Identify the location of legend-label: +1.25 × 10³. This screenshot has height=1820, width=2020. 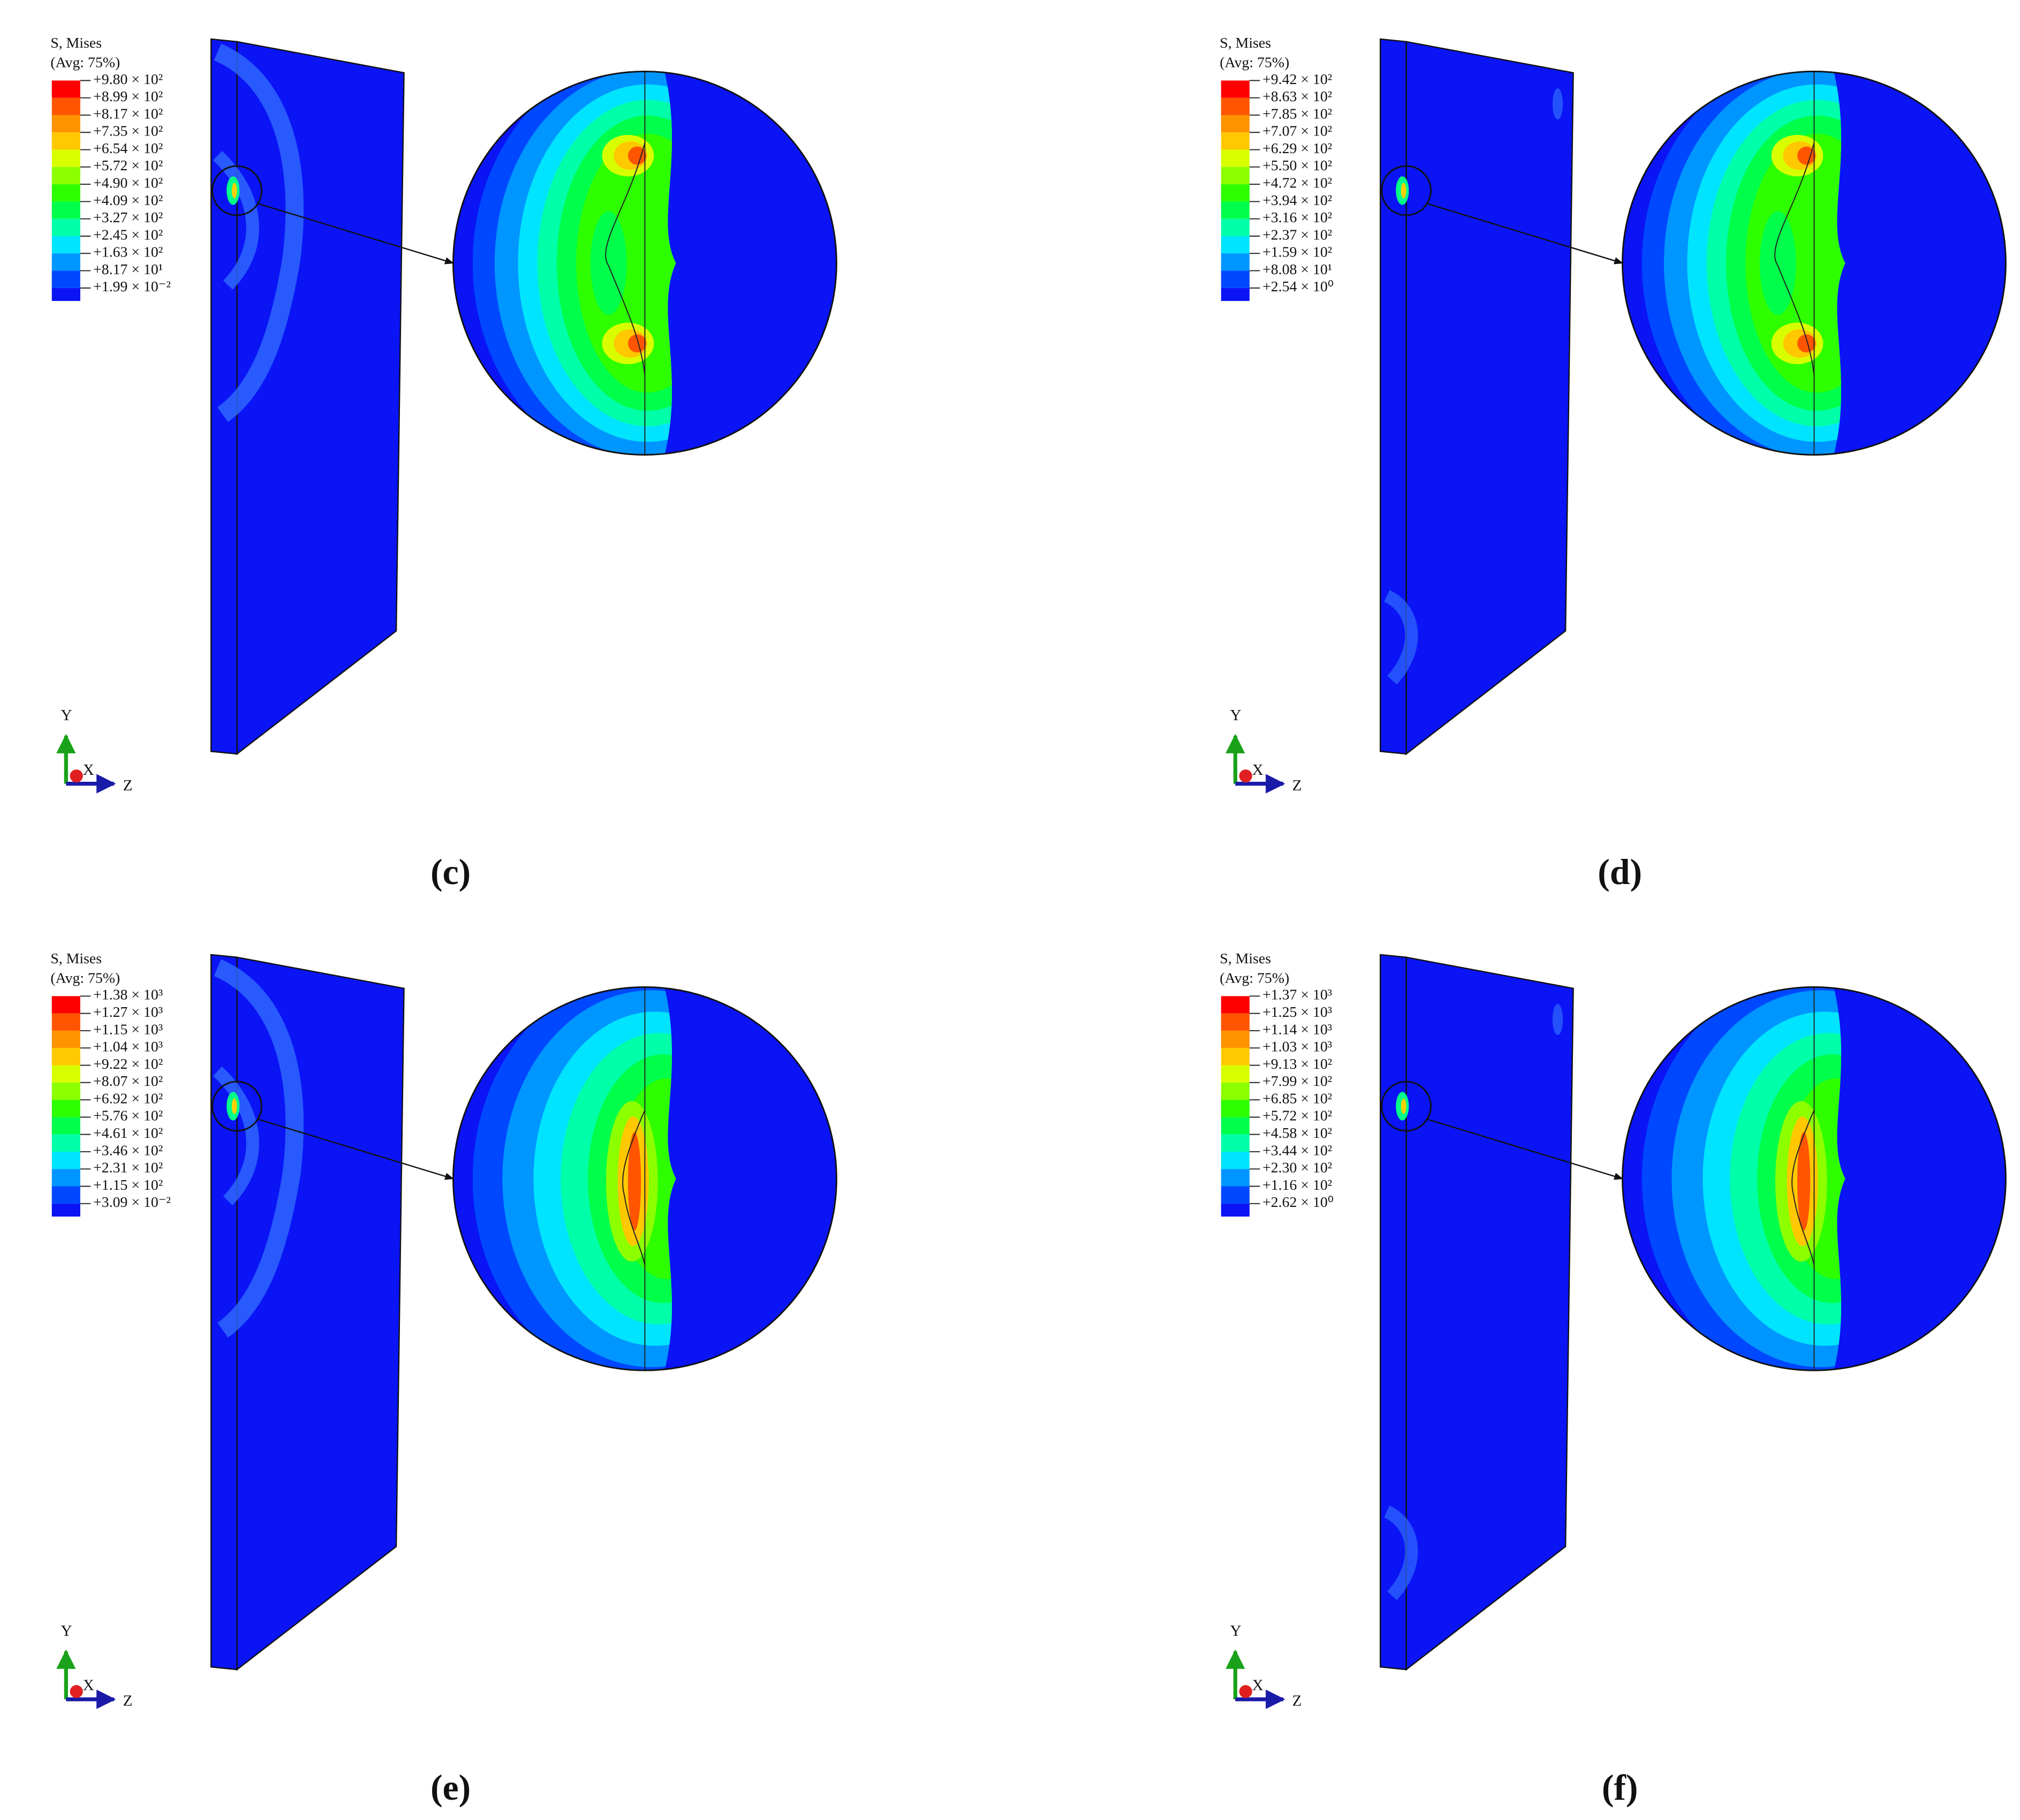
(1297, 1012).